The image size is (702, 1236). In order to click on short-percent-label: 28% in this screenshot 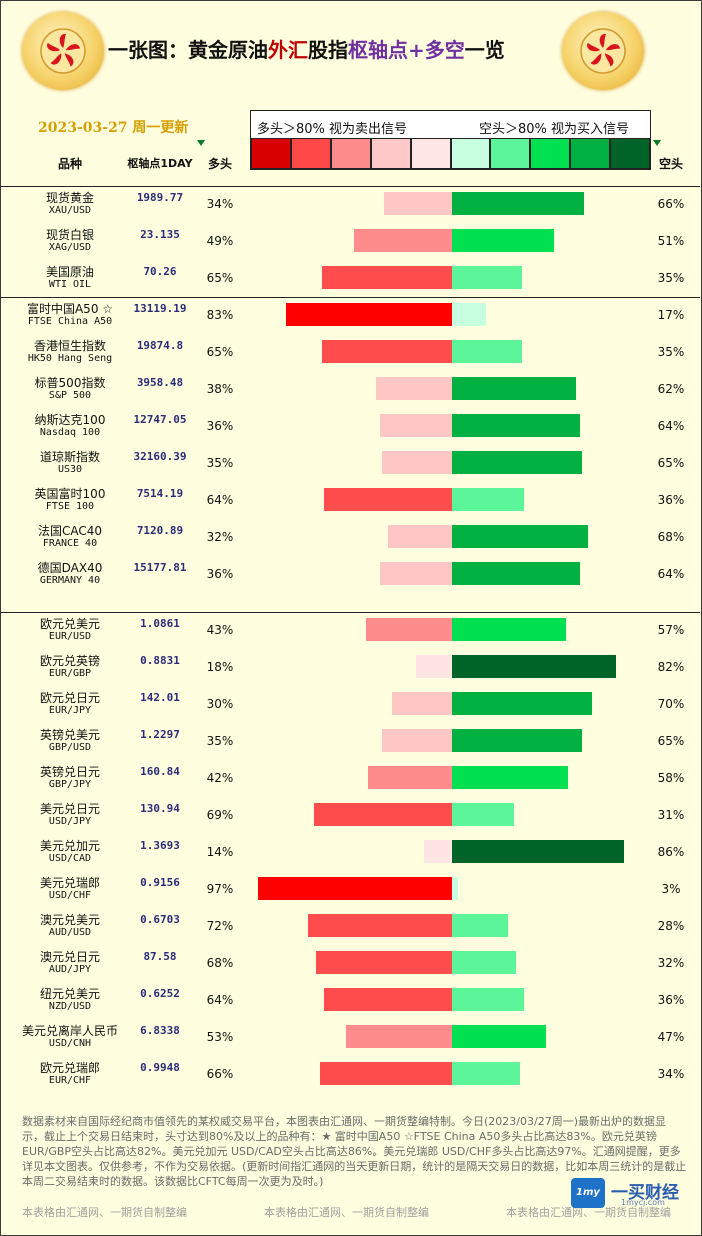, I will do `click(671, 926)`.